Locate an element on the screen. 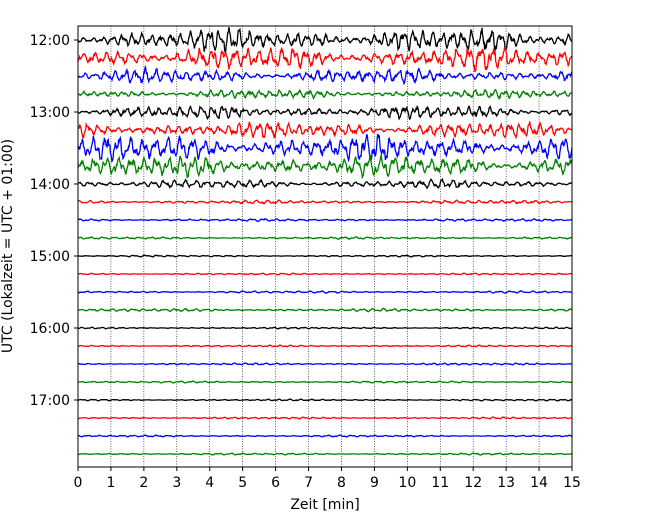 Image resolution: width=650 pixels, height=520 pixels. x-tick-label: 4 is located at coordinates (209, 483).